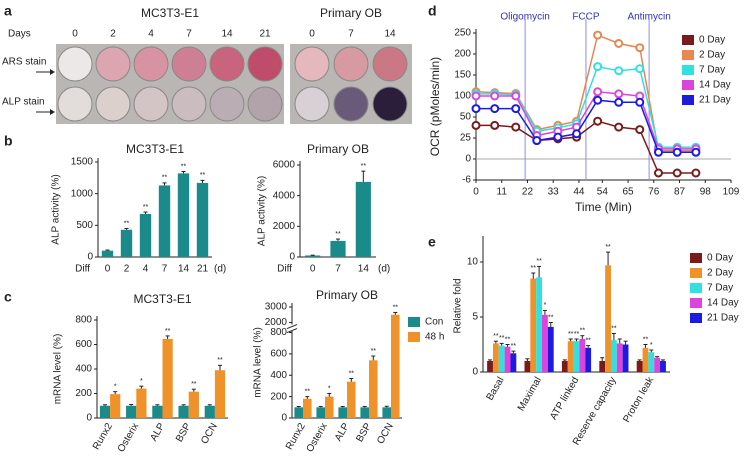  I want to click on y-tick-label: 250, so click(462, 33).